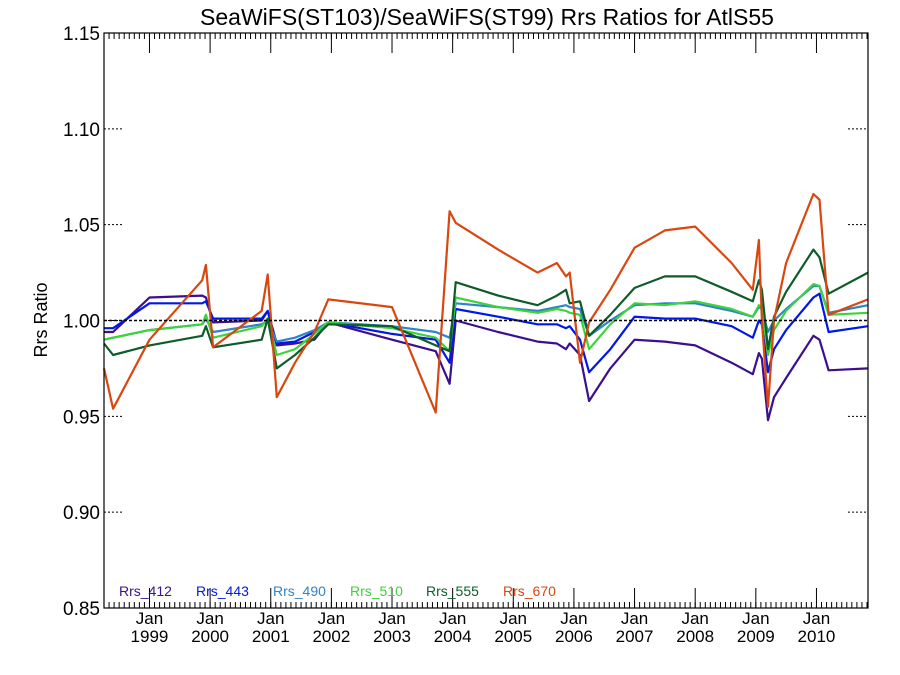  What do you see at coordinates (81, 609) in the screenshot?
I see `y-tick-label: 0.85` at bounding box center [81, 609].